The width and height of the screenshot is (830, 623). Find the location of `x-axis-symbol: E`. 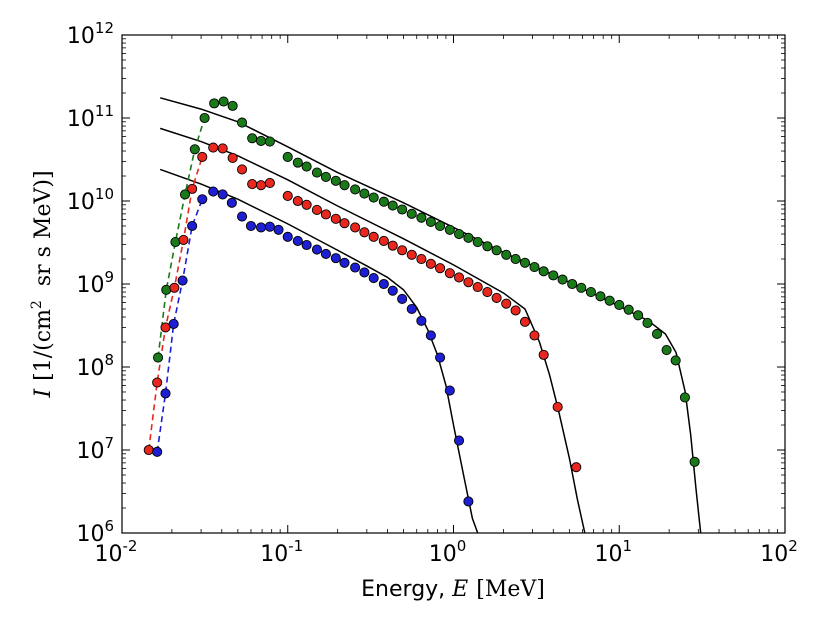

x-axis-symbol: E is located at coordinates (459, 589).